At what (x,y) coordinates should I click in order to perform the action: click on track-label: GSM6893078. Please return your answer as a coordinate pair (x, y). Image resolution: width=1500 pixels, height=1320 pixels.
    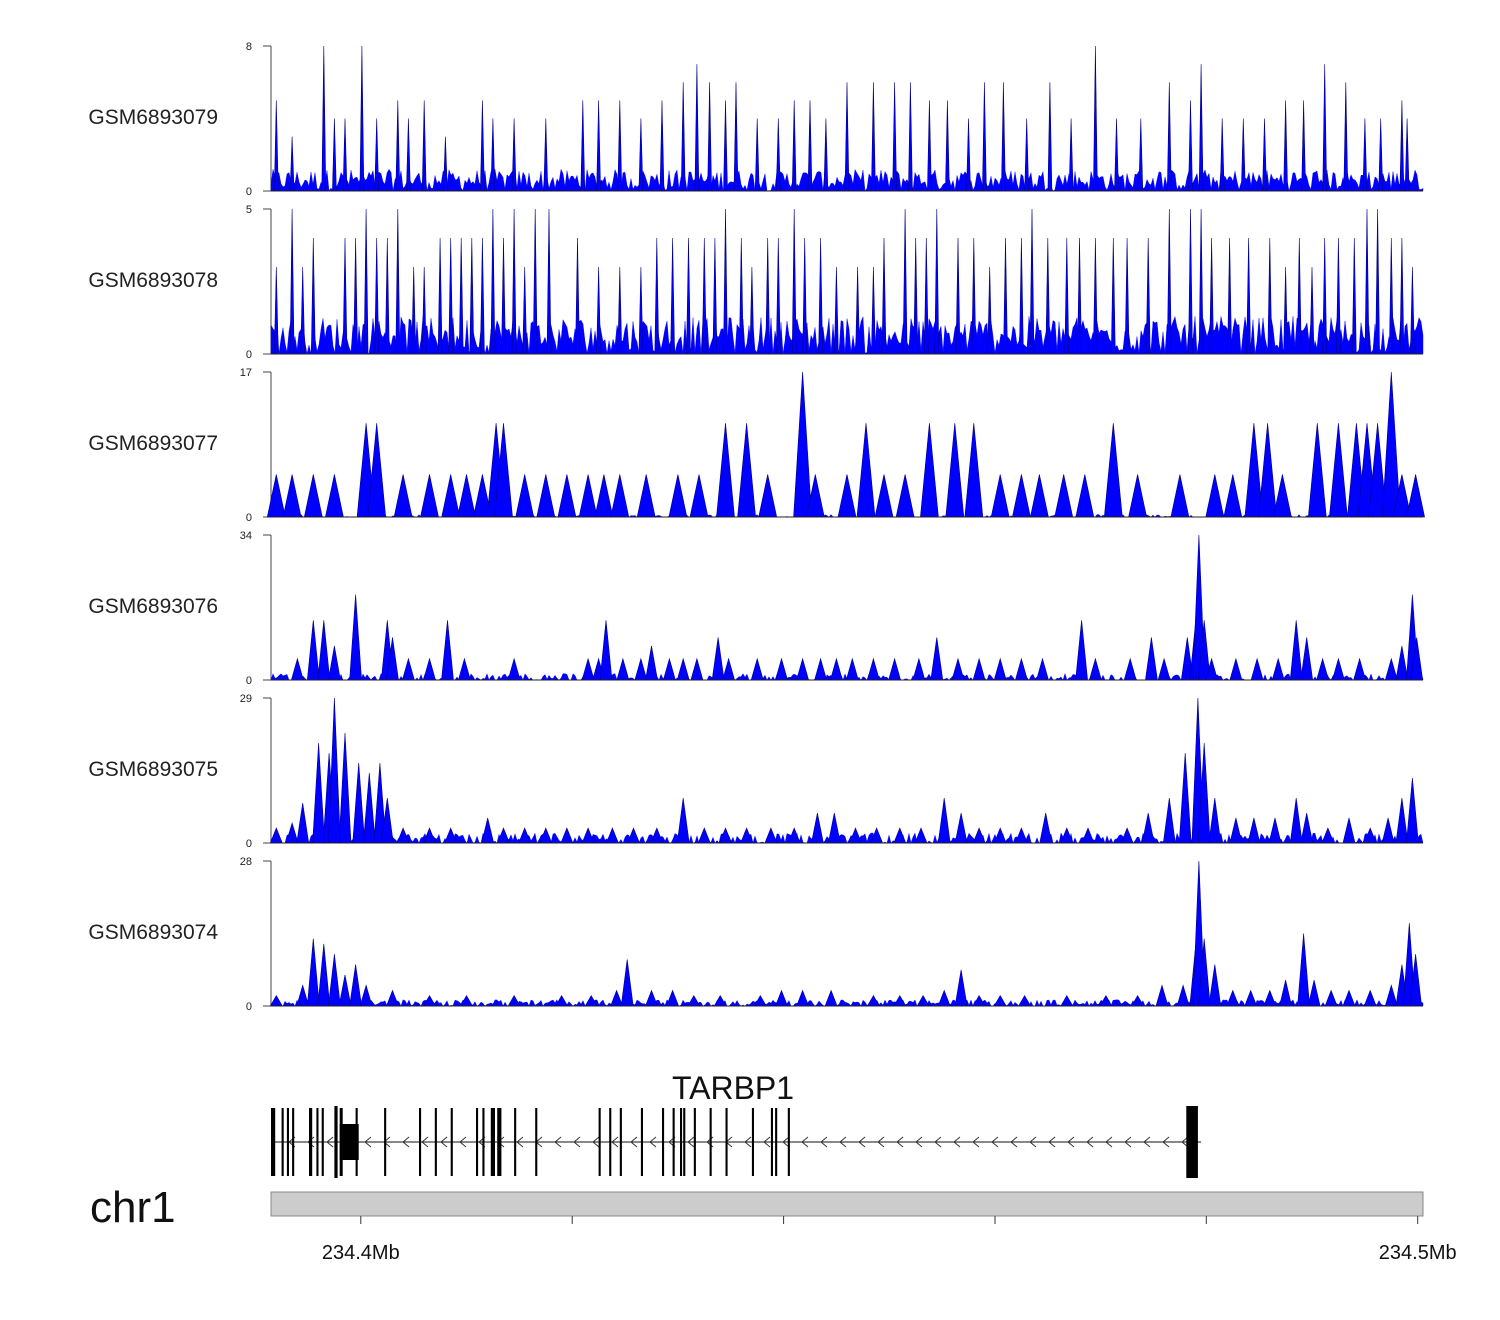
    Looking at the image, I should click on (153, 280).